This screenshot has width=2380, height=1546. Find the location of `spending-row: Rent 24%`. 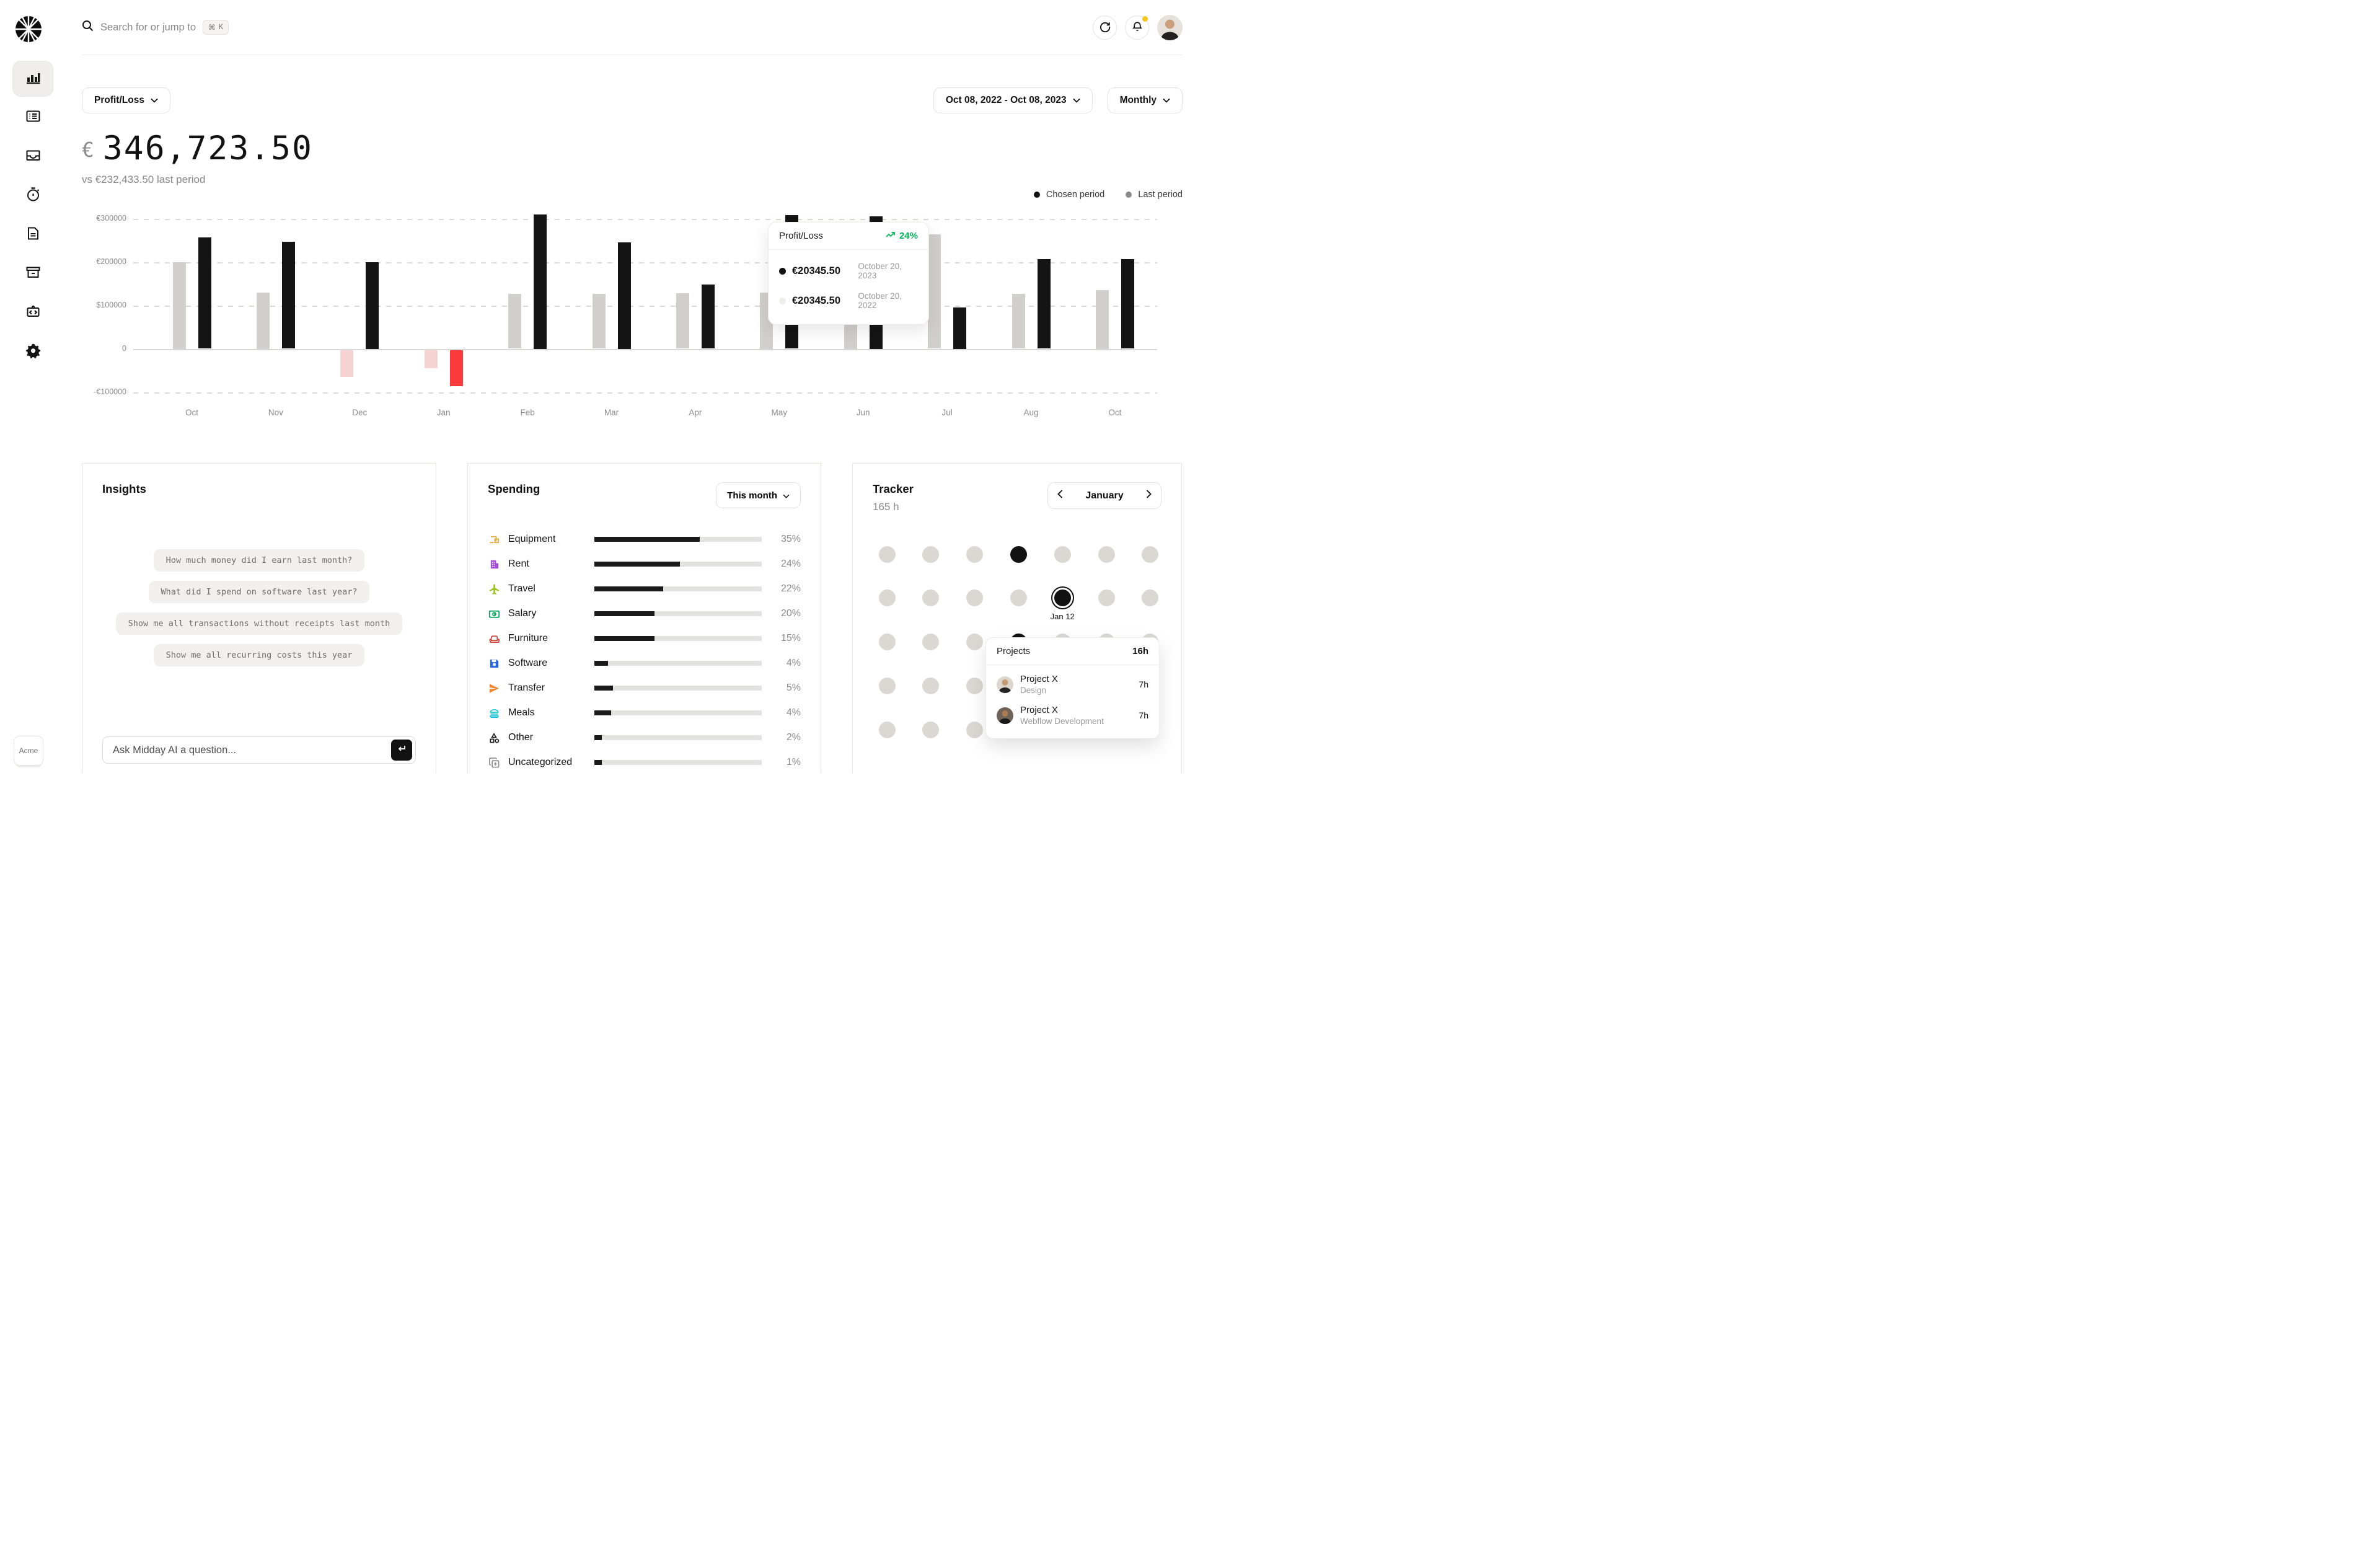

spending-row: Rent 24% is located at coordinates (644, 564).